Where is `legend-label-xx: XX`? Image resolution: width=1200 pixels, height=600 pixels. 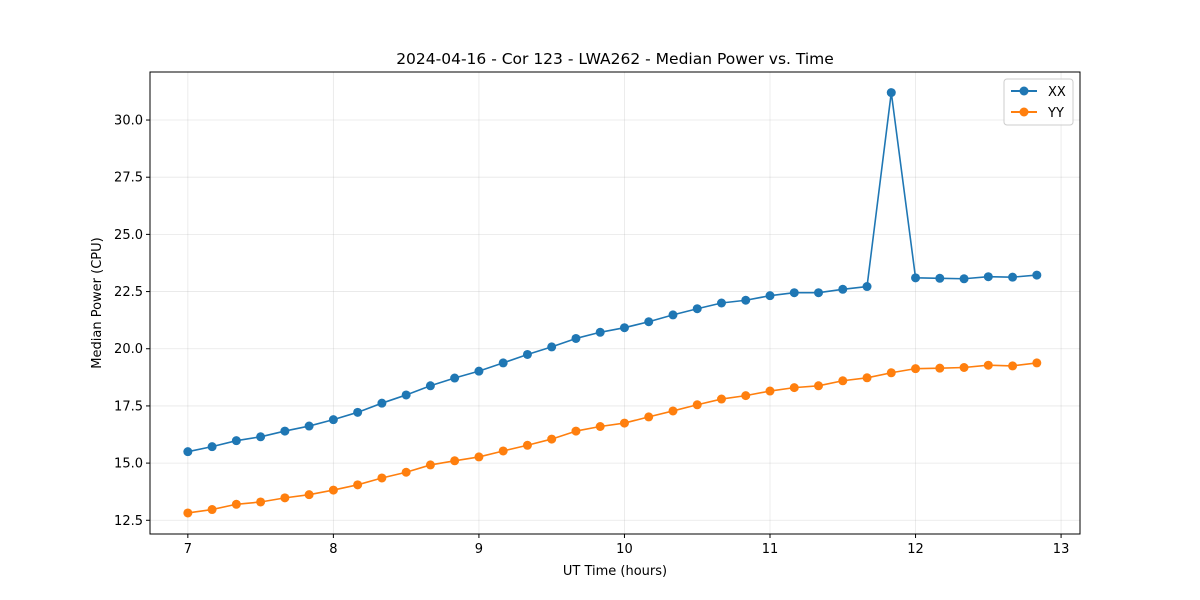
legend-label-xx: XX is located at coordinates (1057, 92).